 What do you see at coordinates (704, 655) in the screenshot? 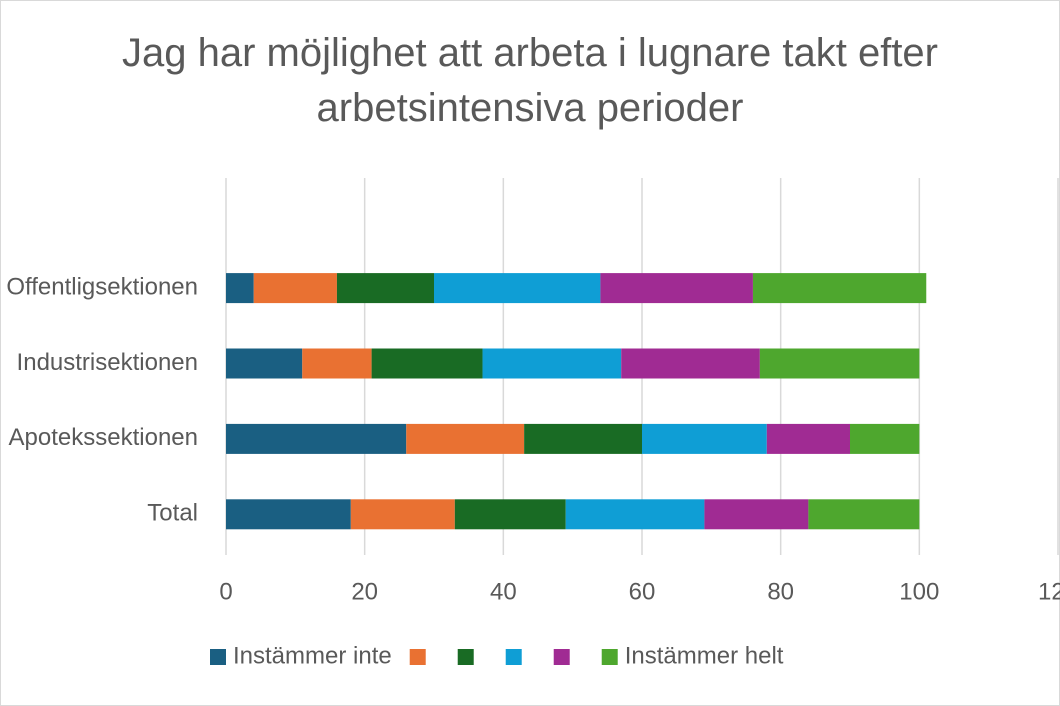
I see `legend-label: Instämmer helt` at bounding box center [704, 655].